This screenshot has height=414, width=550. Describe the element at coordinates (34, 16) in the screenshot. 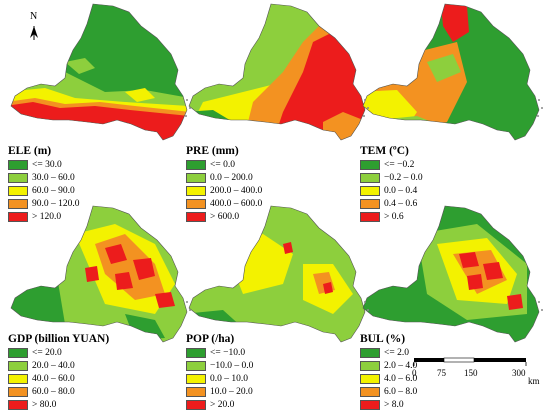

I see `north-label: N` at that location.